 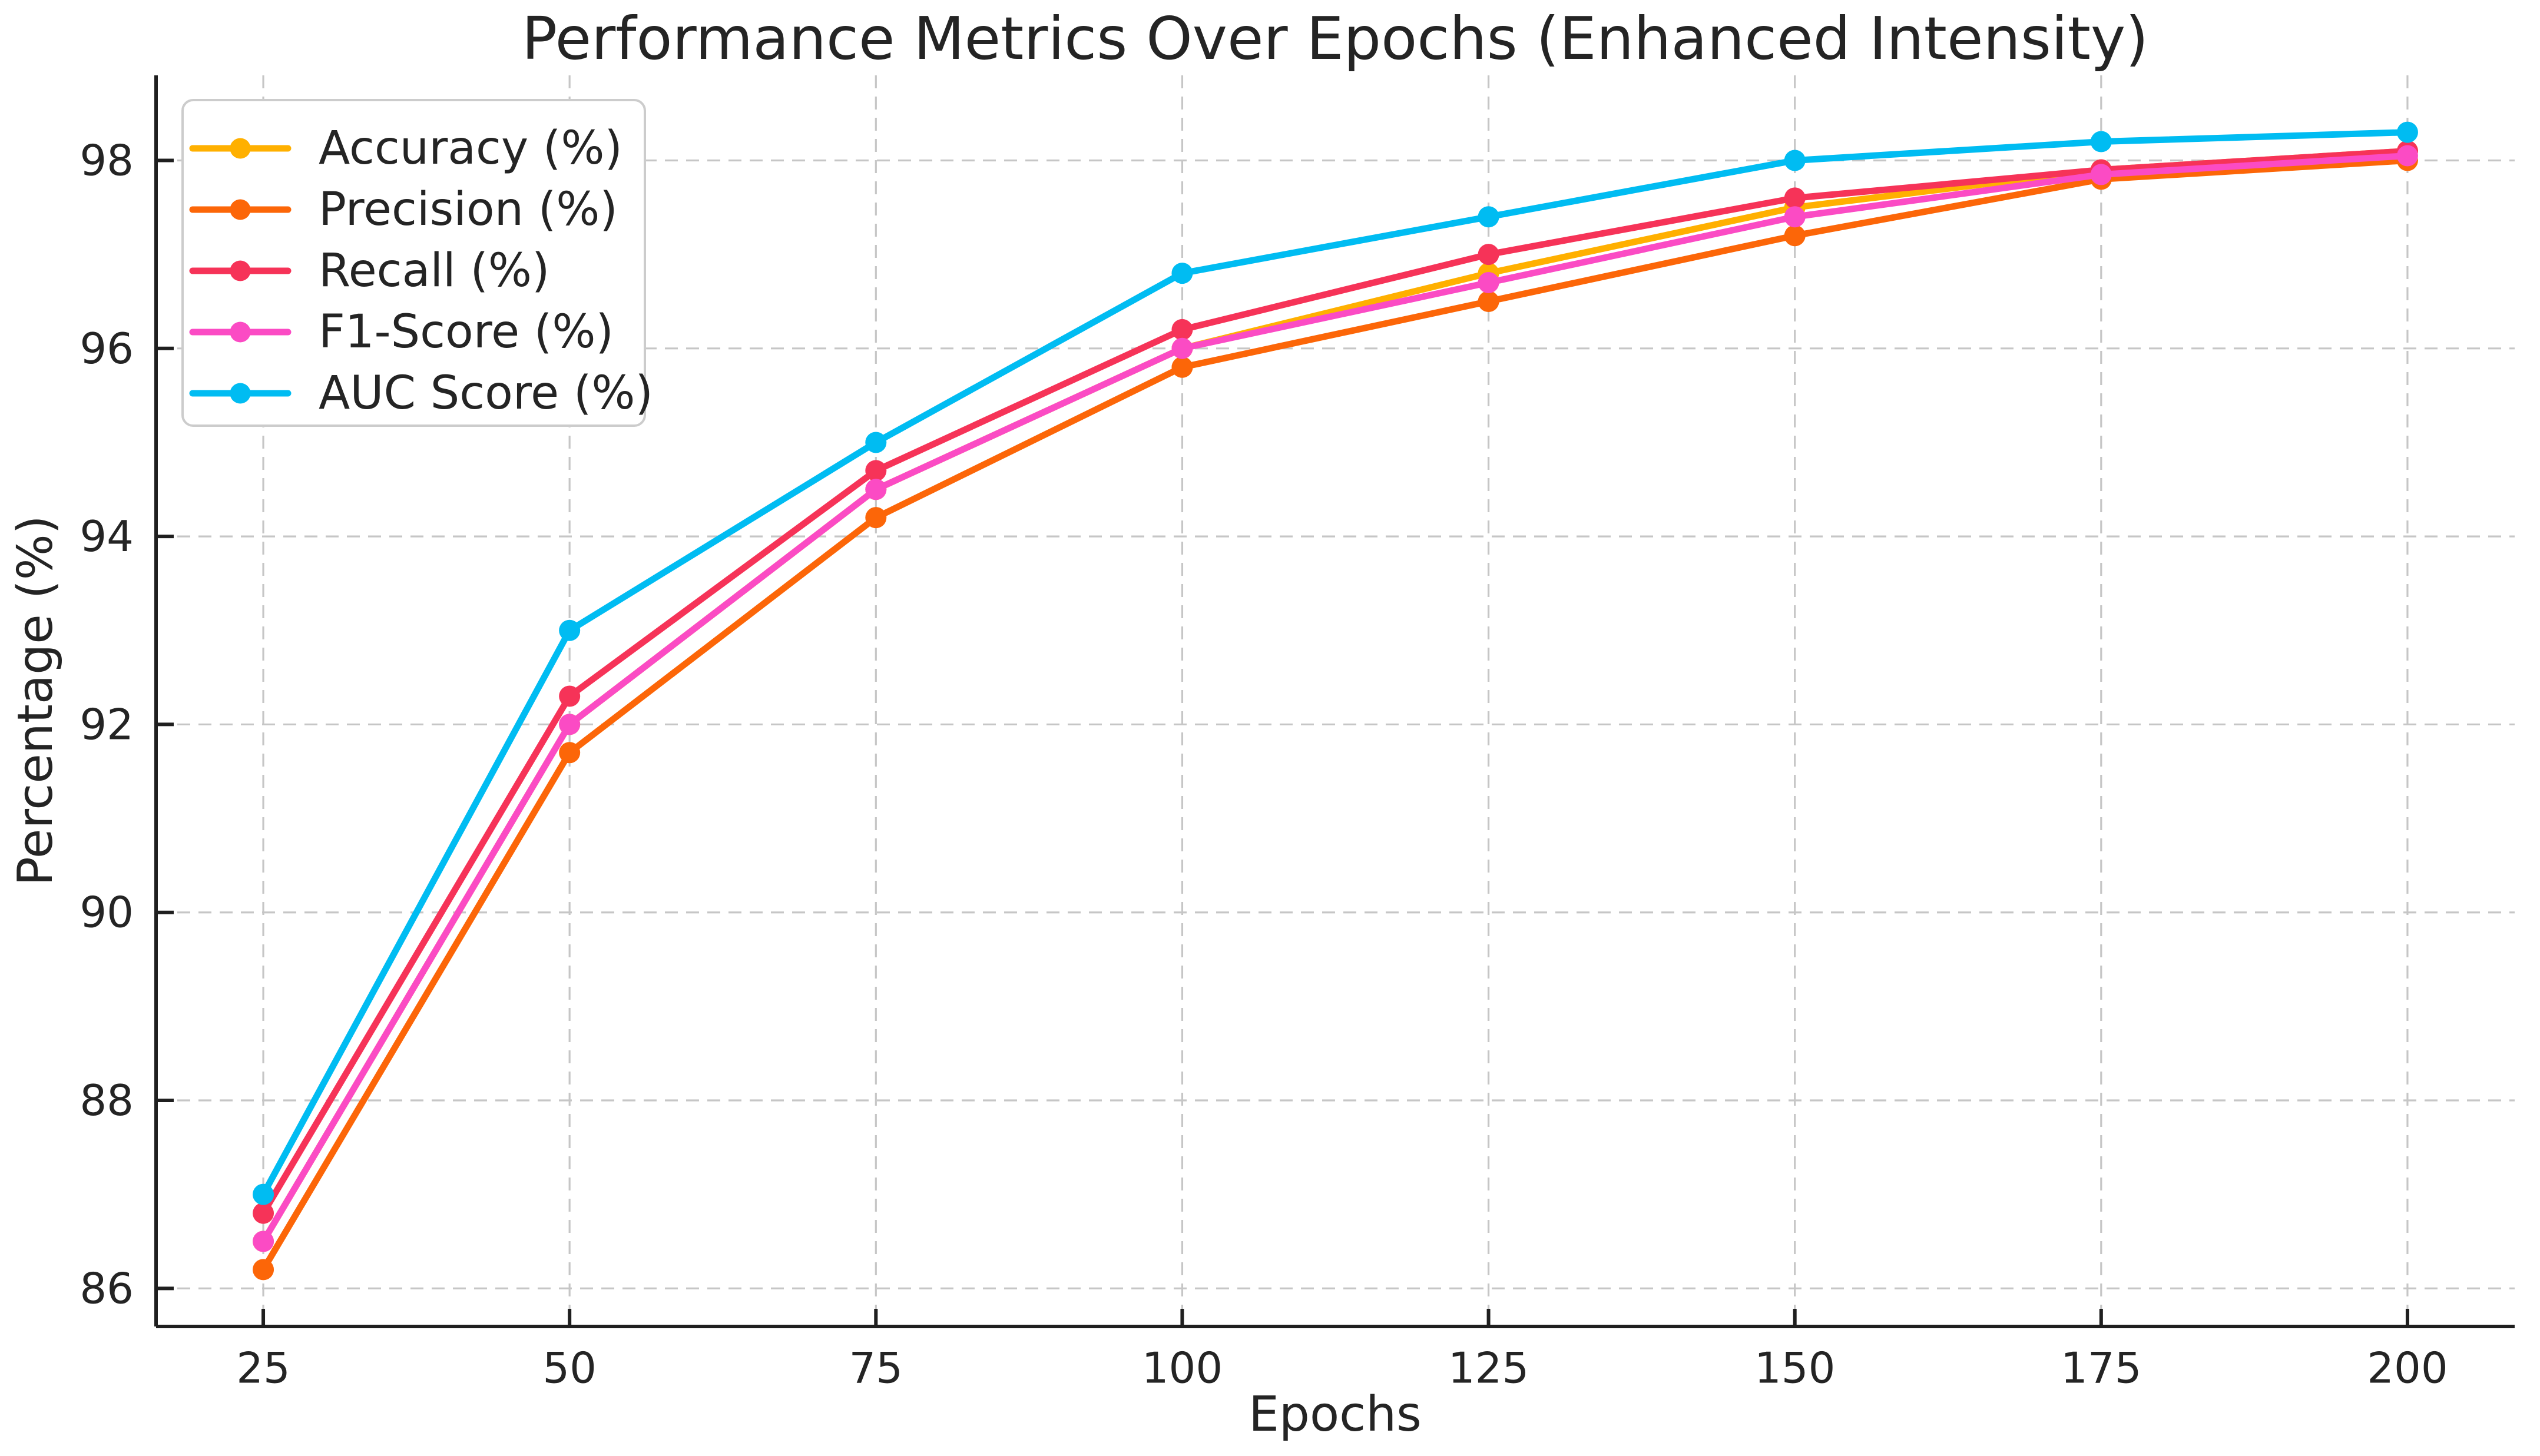 I want to click on legend-label-precision: Precision (%), so click(x=468, y=209).